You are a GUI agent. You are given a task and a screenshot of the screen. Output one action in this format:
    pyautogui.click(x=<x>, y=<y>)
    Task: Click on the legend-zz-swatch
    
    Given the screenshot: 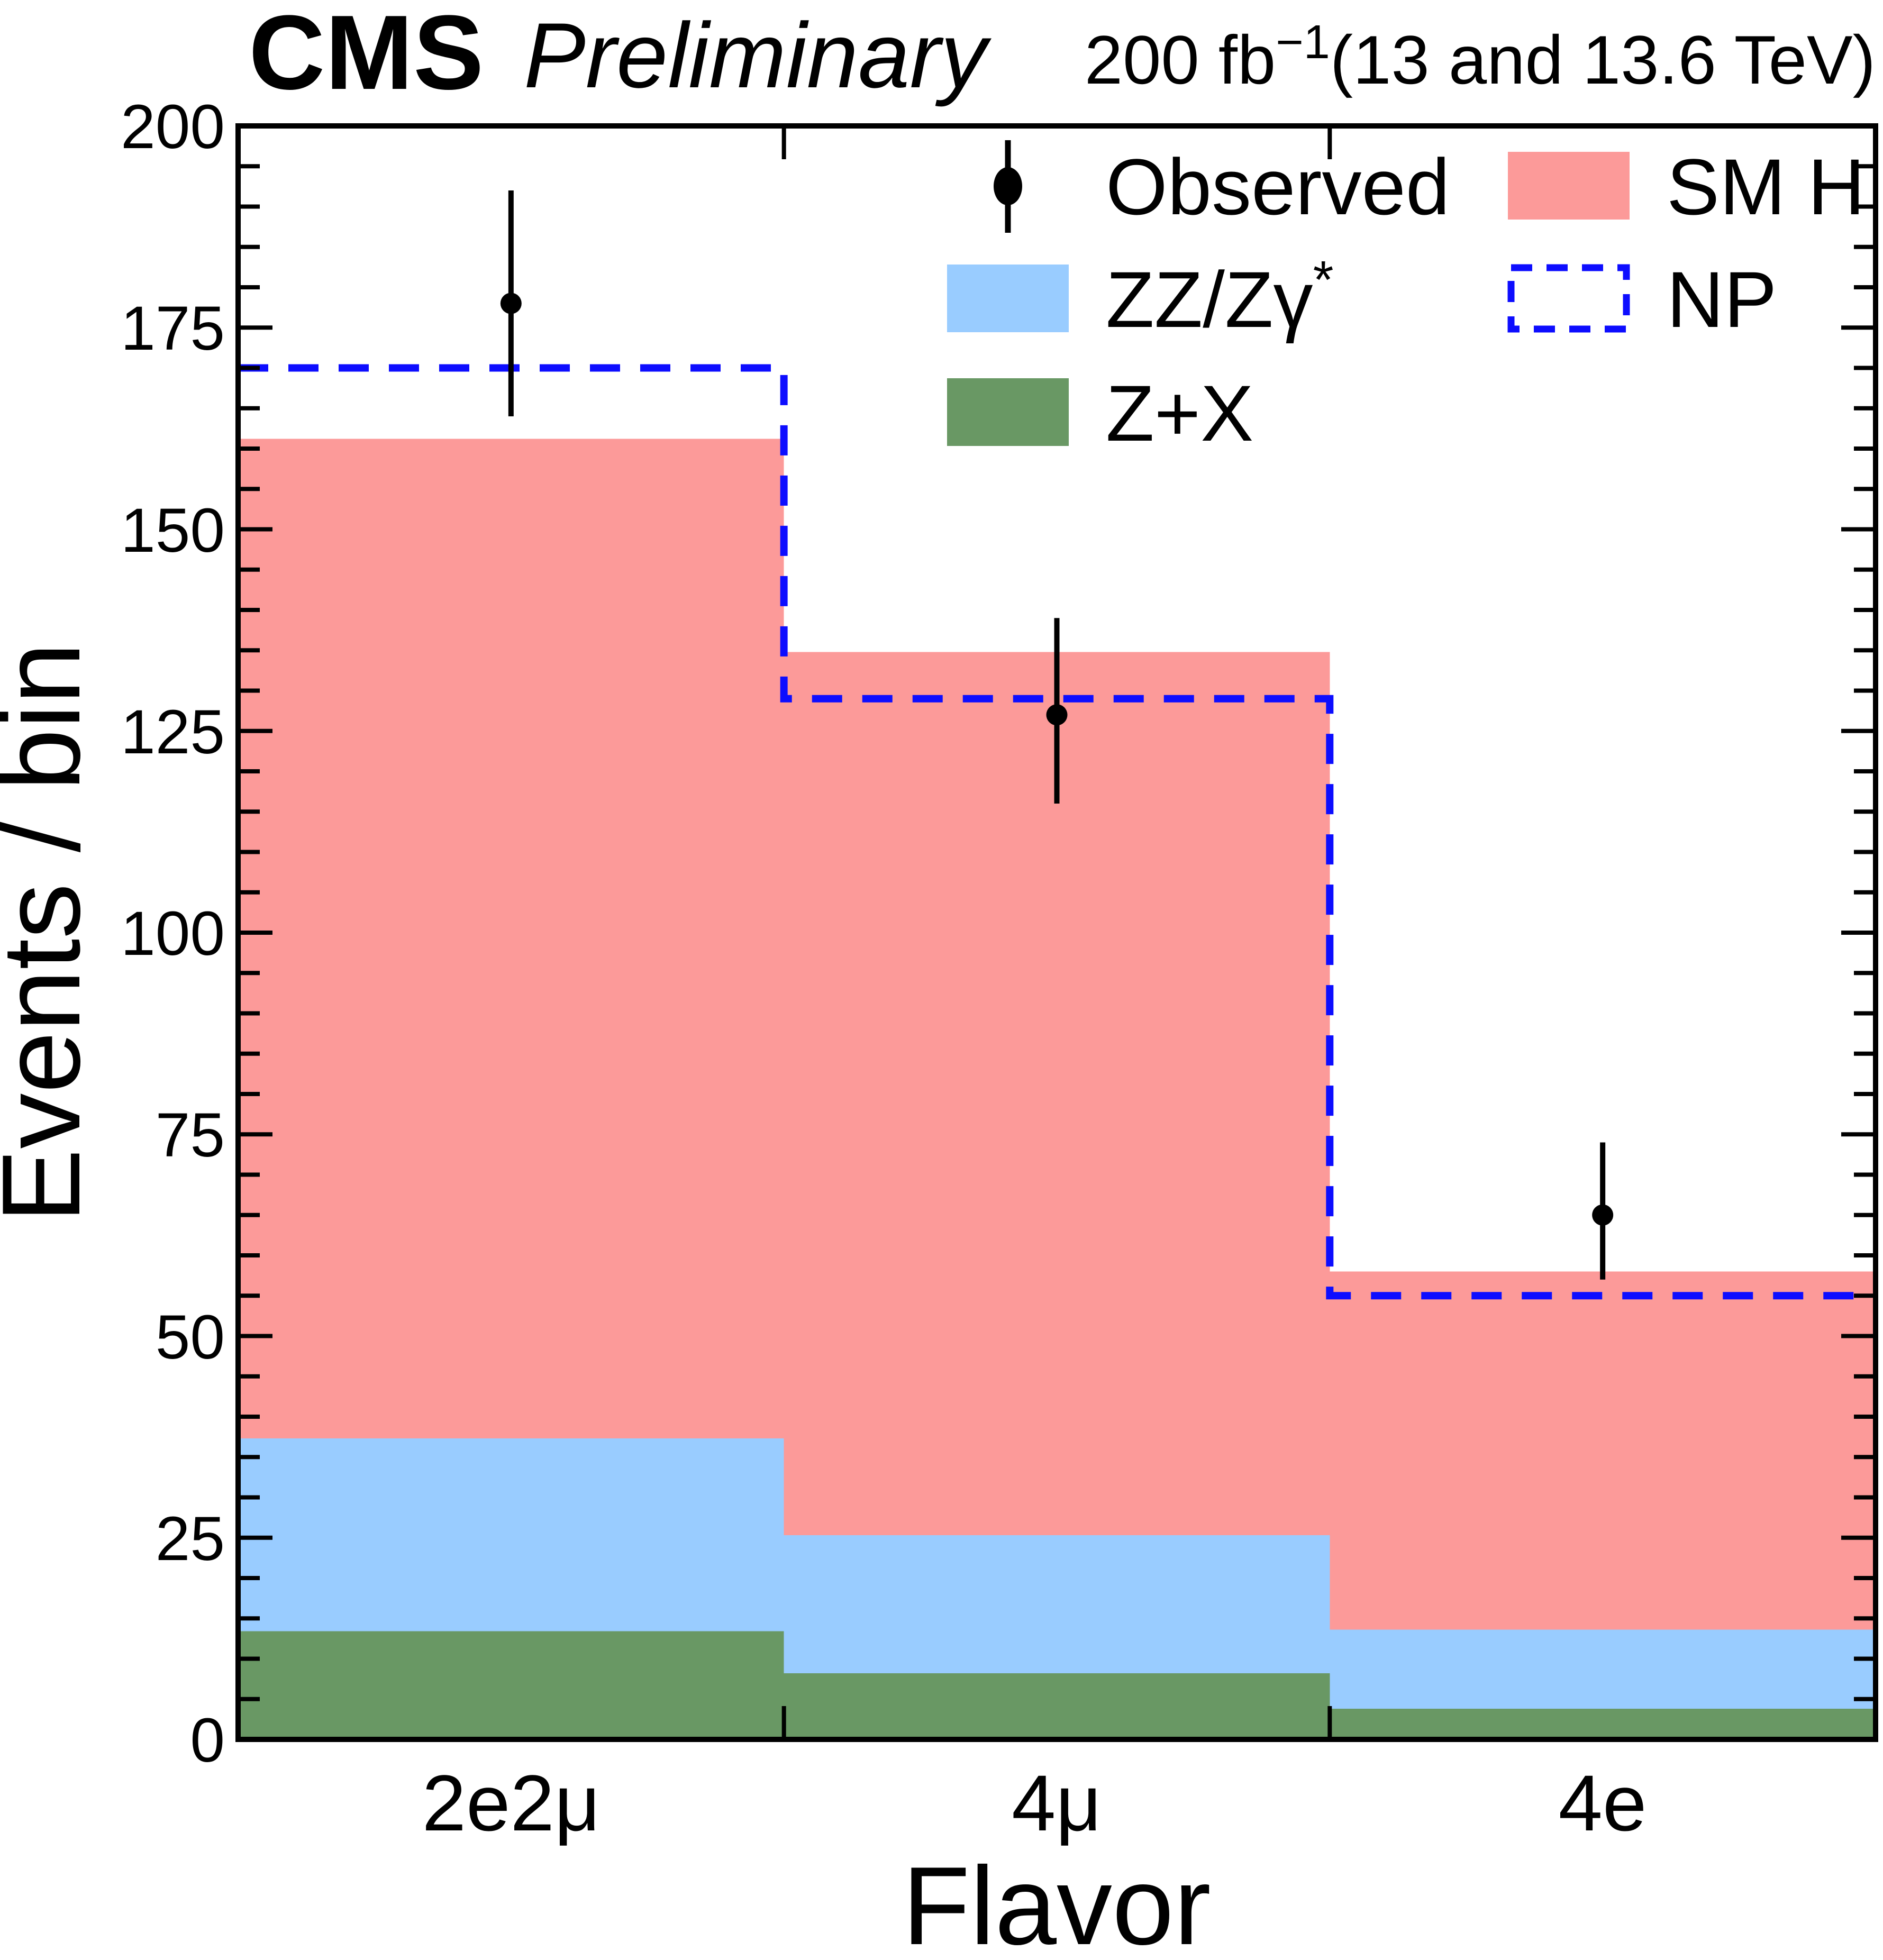 What is the action you would take?
    pyautogui.click(x=1008, y=299)
    